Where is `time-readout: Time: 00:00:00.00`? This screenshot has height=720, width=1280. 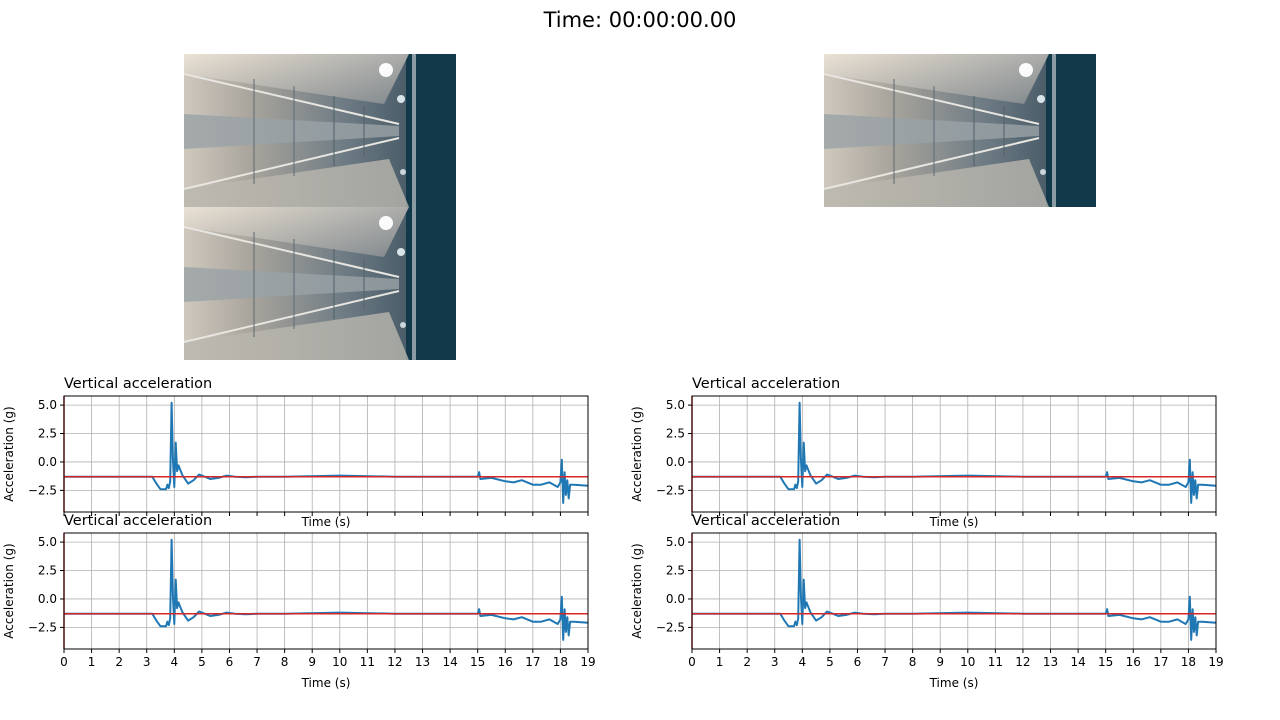 time-readout: Time: 00:00:00.00 is located at coordinates (640, 20).